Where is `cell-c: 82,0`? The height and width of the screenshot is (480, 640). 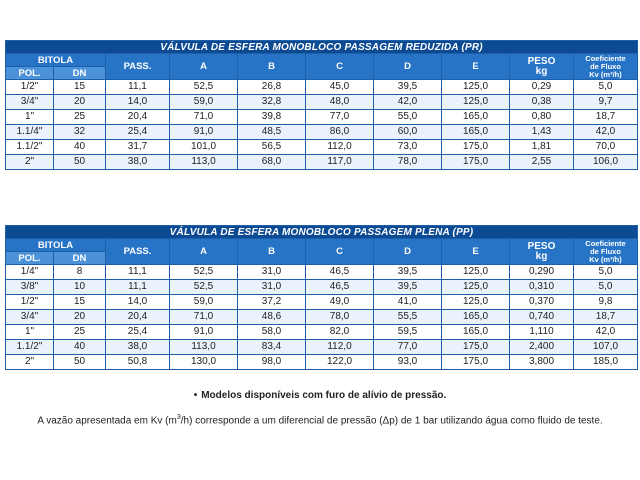 cell-c: 82,0 is located at coordinates (339, 332).